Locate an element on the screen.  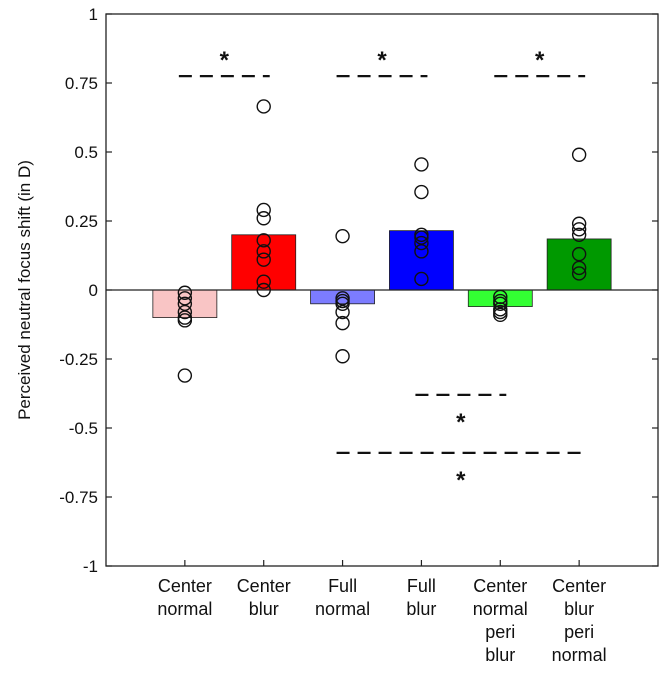
x-tick-label-5-line-3: peri is located at coordinates (500, 632).